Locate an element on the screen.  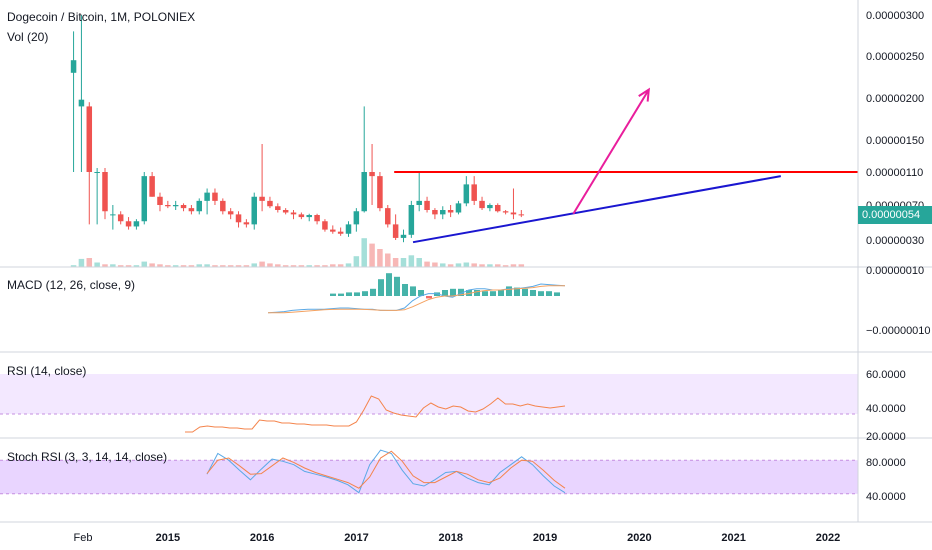
stoch-pane is located at coordinates (429, 472).